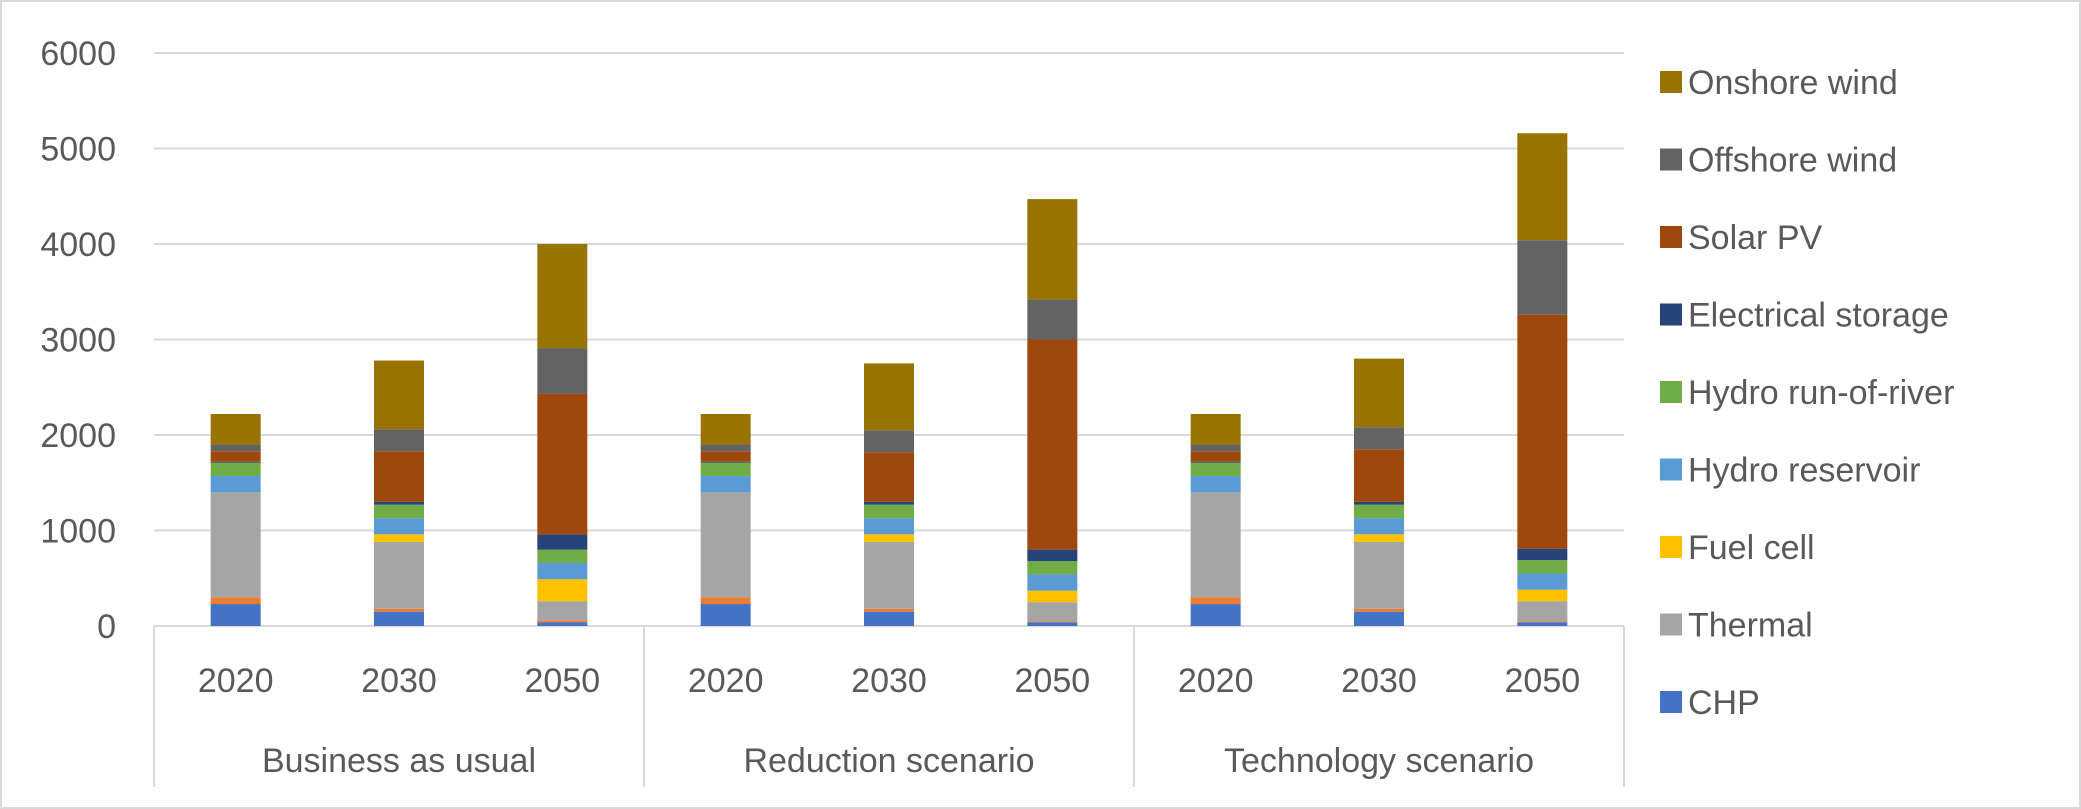  I want to click on x-group-label-0: Business as usual, so click(399, 761).